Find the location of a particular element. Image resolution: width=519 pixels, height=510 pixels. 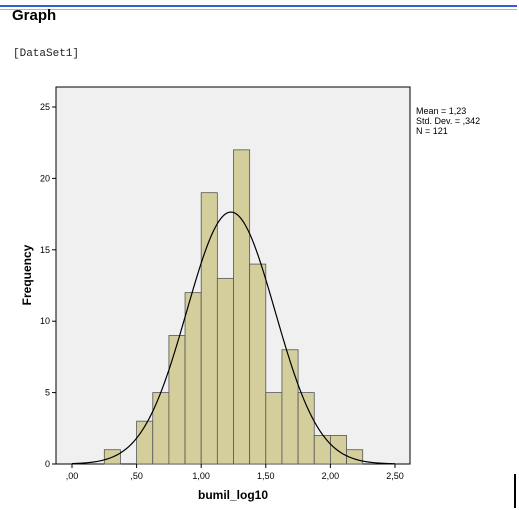

x-tick-label: 1,00 is located at coordinates (201, 476).